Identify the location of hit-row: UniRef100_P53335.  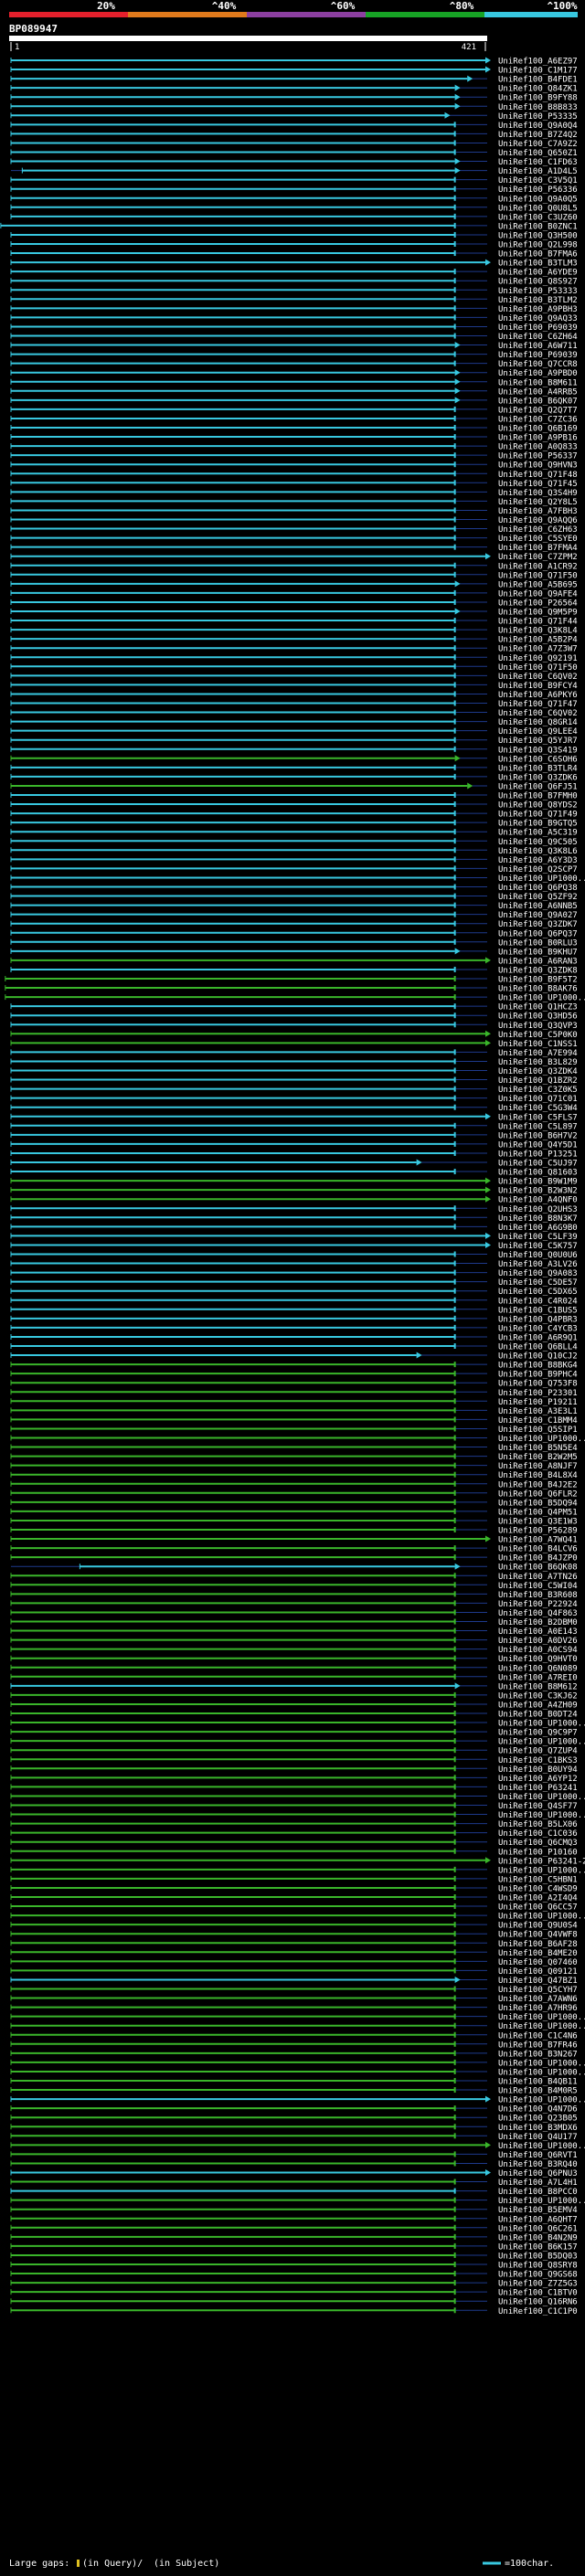
(294, 116).